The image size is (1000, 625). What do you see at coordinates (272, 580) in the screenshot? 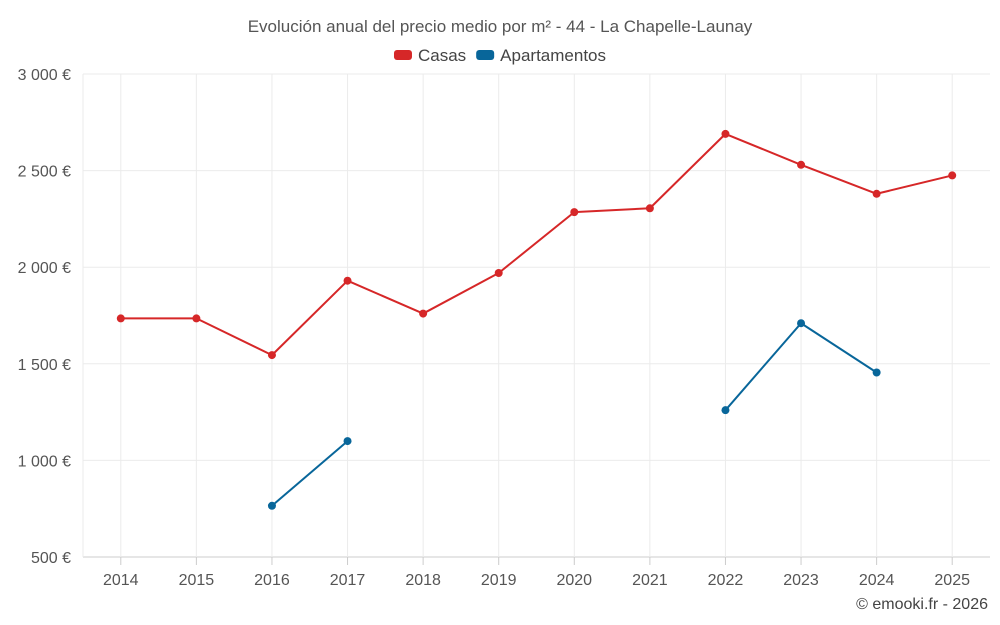
I see `x-tick-label: 2016` at bounding box center [272, 580].